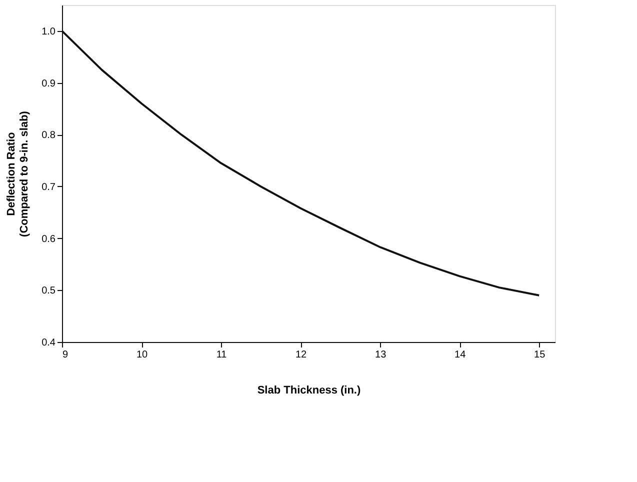 Image resolution: width=637 pixels, height=482 pixels. What do you see at coordinates (18, 173) in the screenshot?
I see `y-axis-title: Deflection Ratio (Compared to 9-in. slab)` at bounding box center [18, 173].